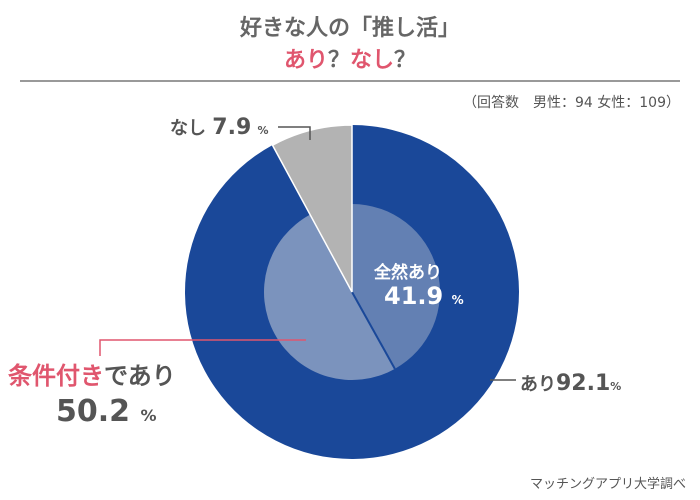  Describe the element at coordinates (350, 81) in the screenshot. I see `divider` at that location.